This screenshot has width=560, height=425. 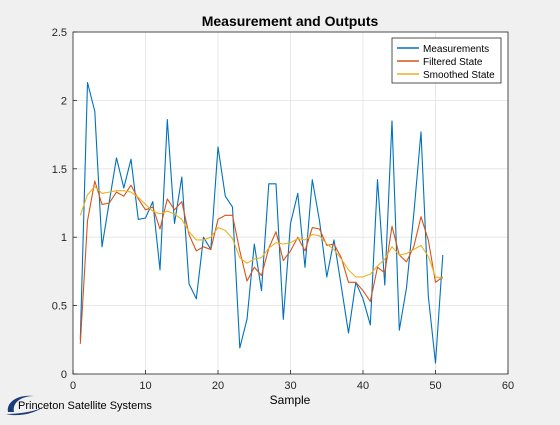 I want to click on x-tick-label: 60, so click(x=508, y=386).